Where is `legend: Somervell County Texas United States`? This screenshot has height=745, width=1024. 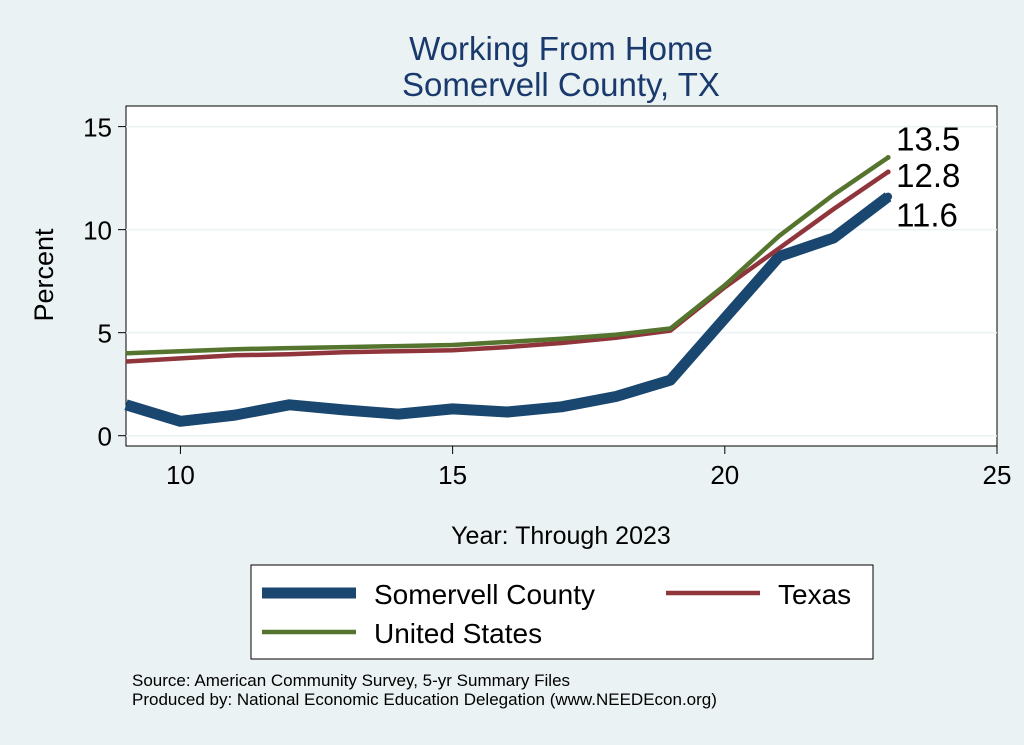
legend: Somervell County Texas United States is located at coordinates (562, 612).